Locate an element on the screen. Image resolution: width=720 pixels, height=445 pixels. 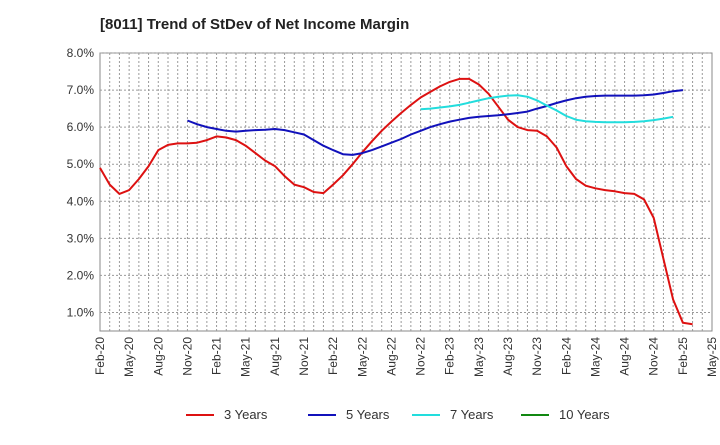
x-tick-label: May-20 is located at coordinates (129, 357).